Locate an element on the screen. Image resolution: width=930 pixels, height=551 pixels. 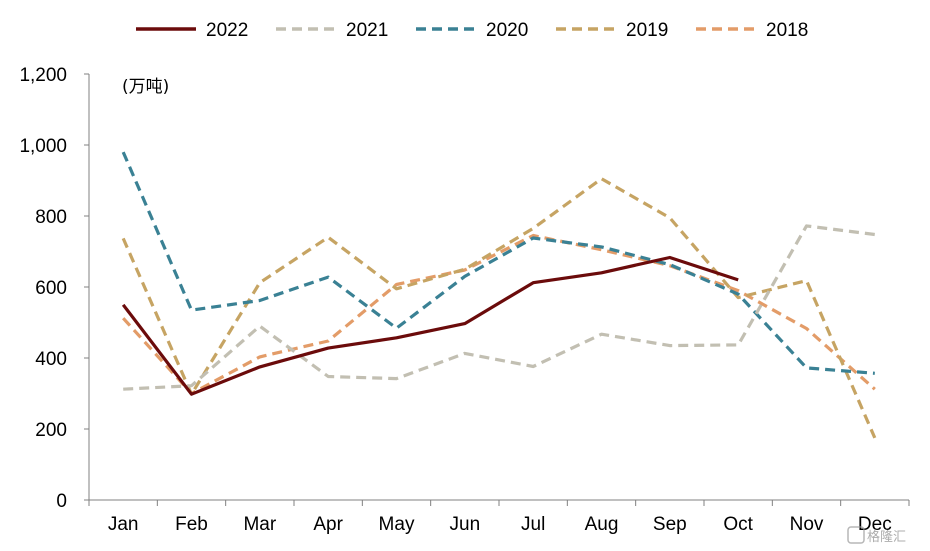
legend-label-2020: 2020 is located at coordinates (507, 30).